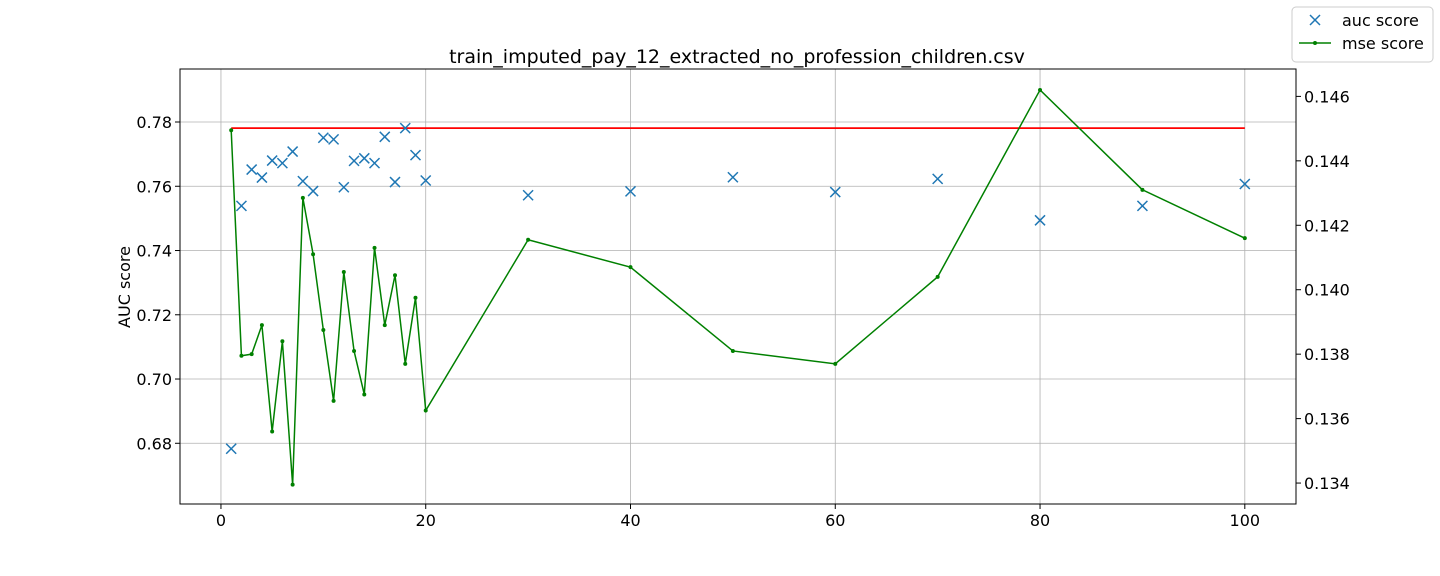 Image resolution: width=1440 pixels, height=576 pixels. I want to click on y2-tick-label: 0.144, so click(1327, 161).